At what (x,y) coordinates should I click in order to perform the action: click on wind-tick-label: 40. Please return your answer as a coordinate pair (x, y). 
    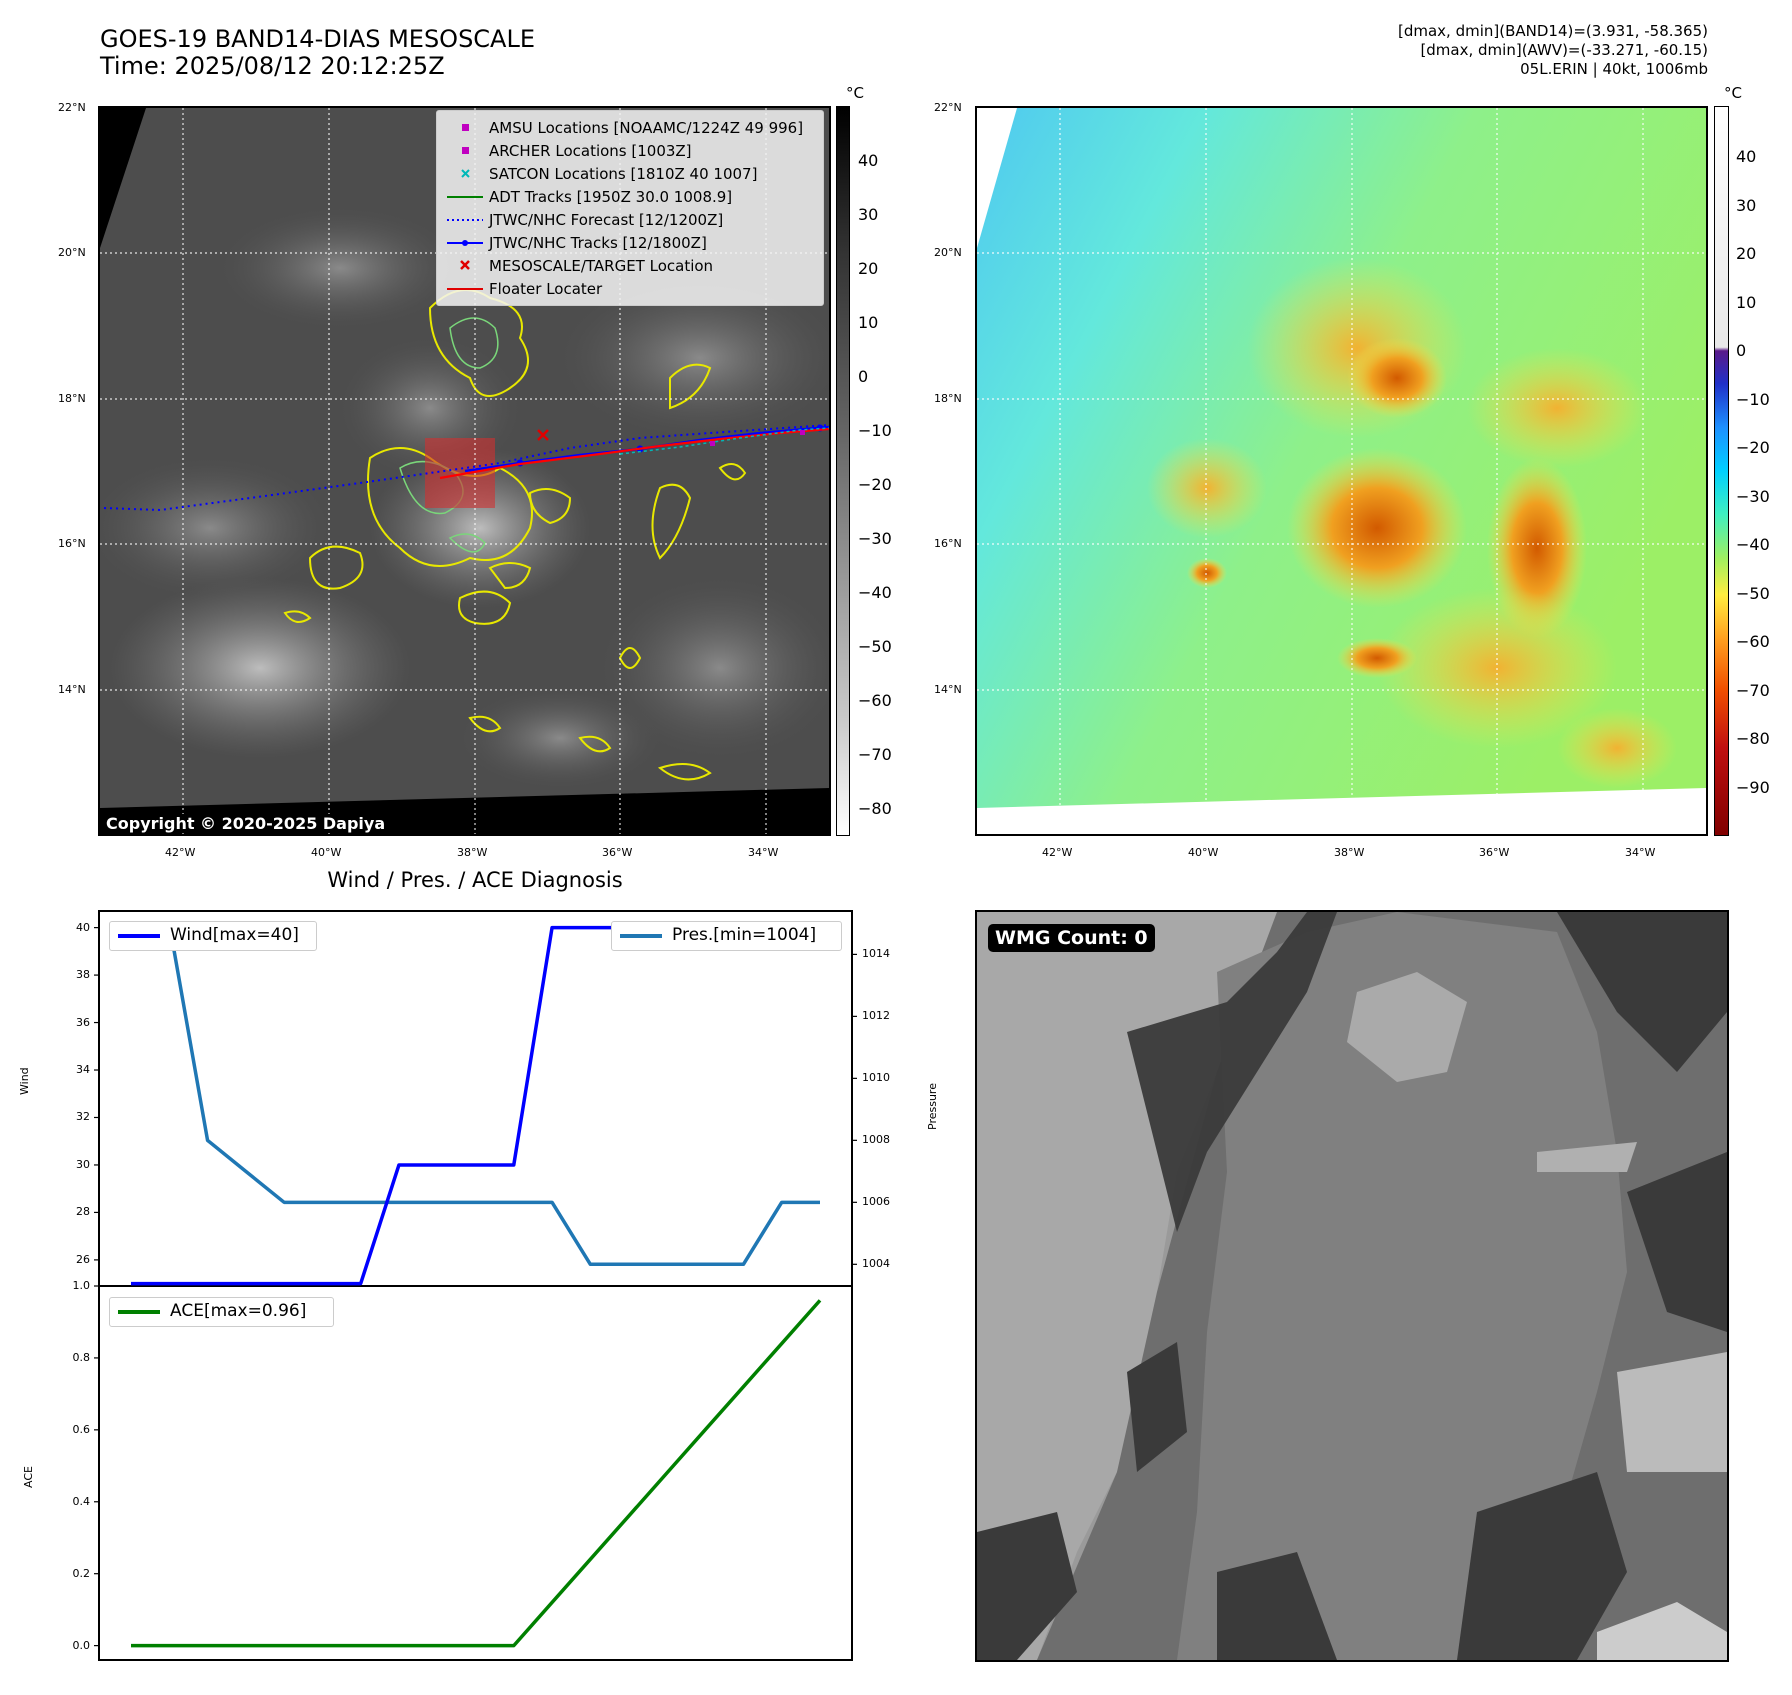
    Looking at the image, I should click on (83, 927).